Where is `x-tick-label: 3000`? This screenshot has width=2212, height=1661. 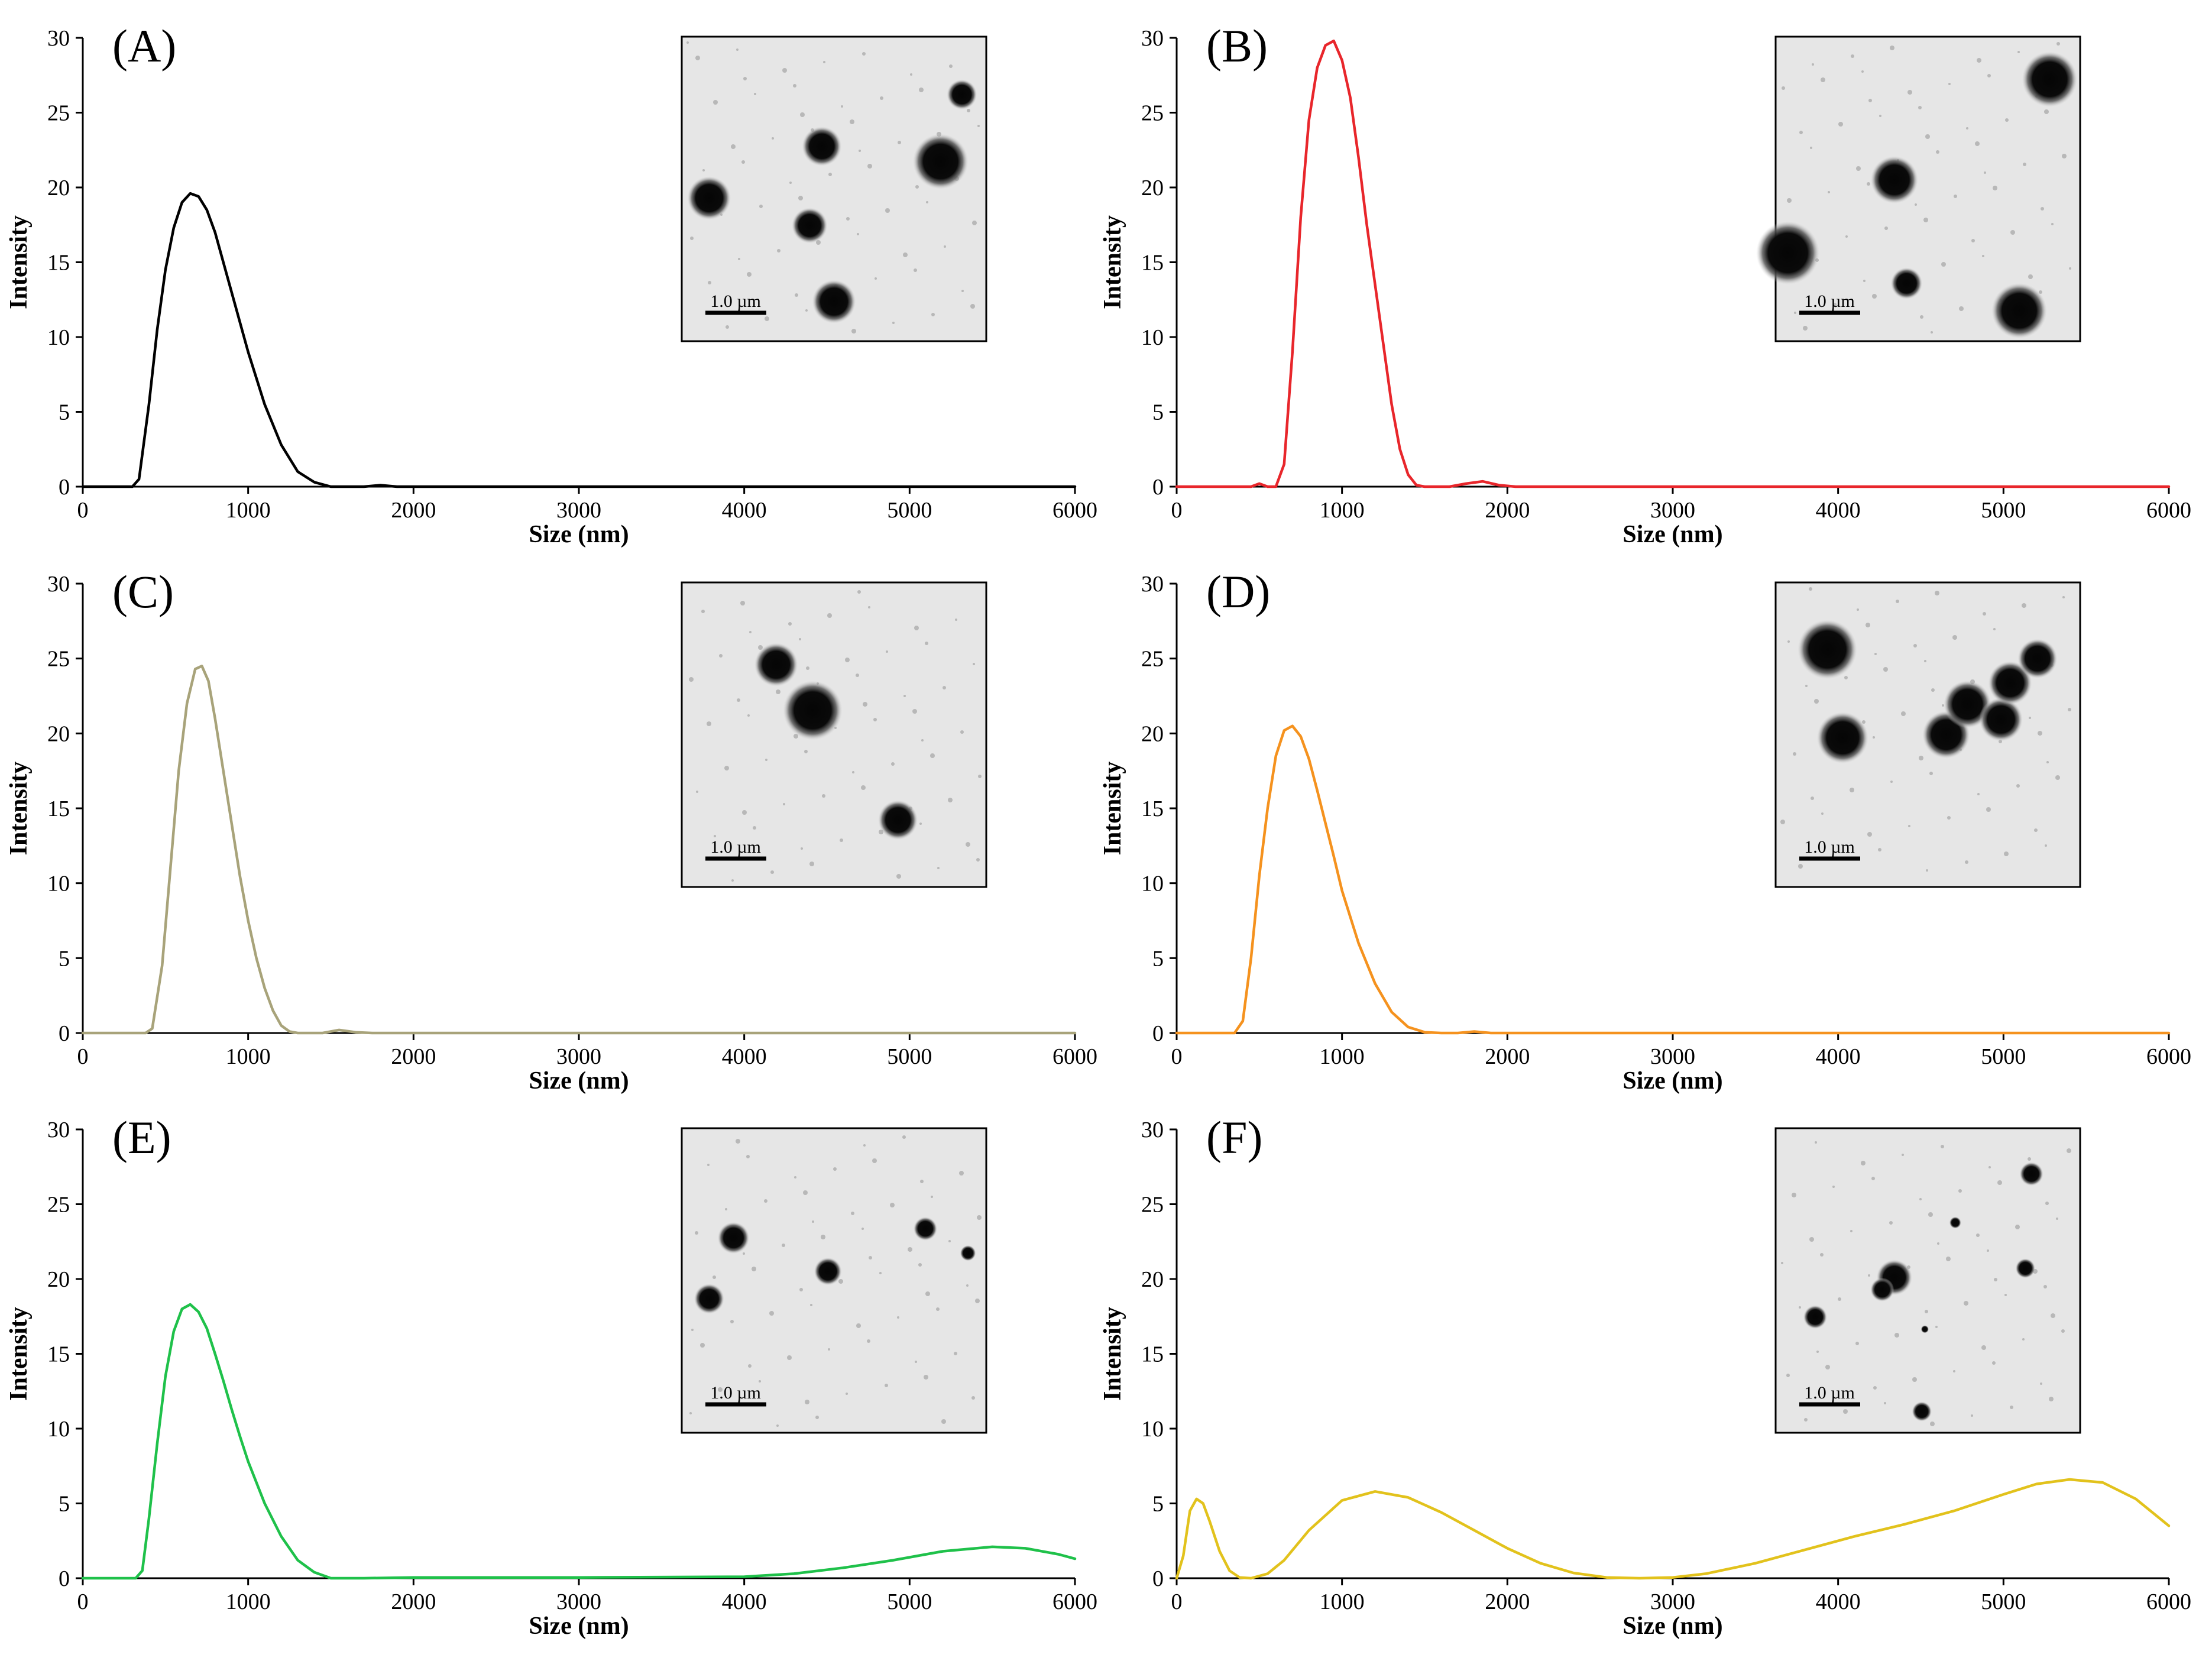
x-tick-label: 3000 is located at coordinates (579, 1056).